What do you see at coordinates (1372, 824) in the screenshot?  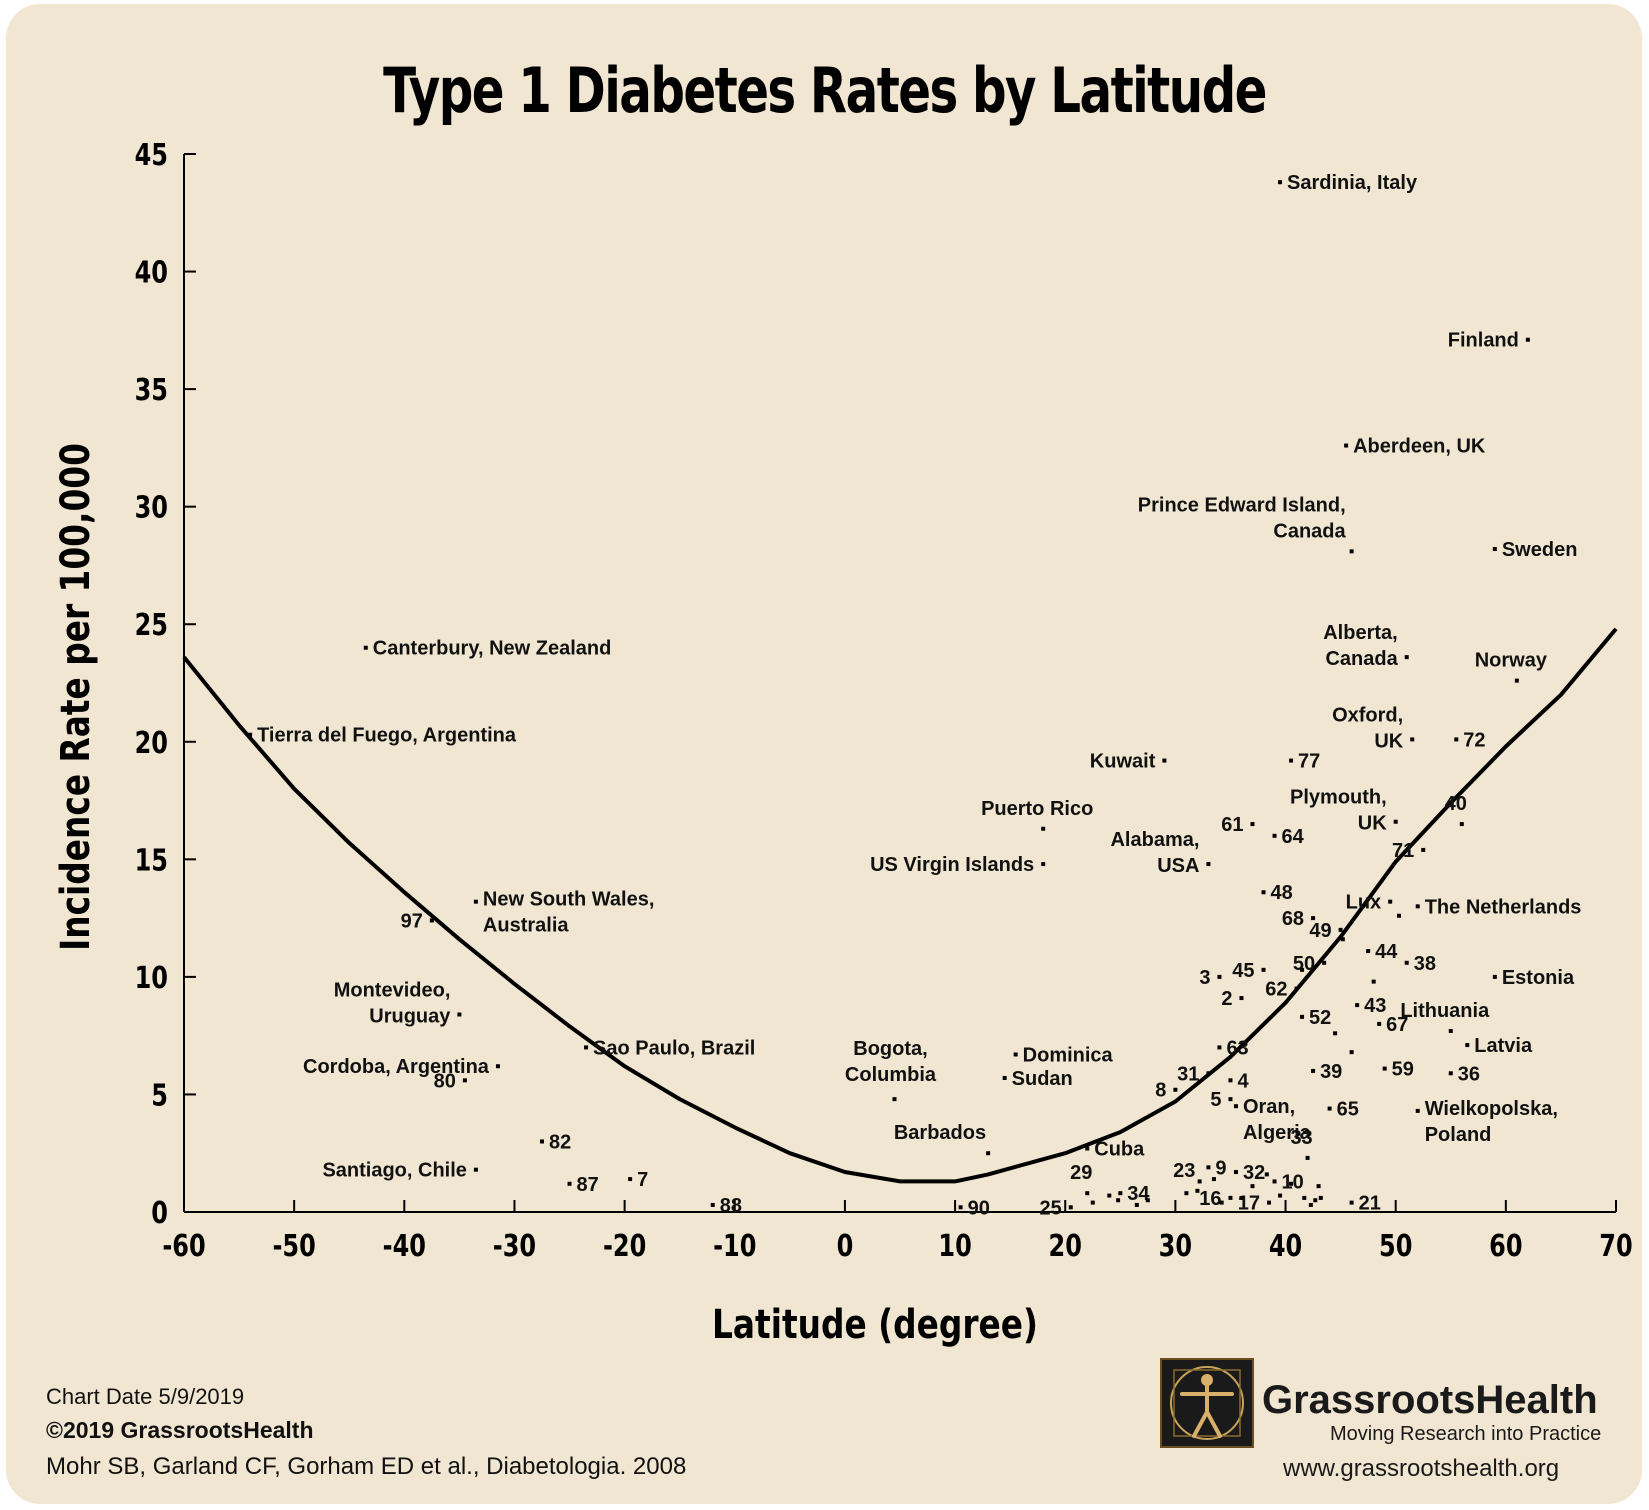 I see `point-label-line: UK` at bounding box center [1372, 824].